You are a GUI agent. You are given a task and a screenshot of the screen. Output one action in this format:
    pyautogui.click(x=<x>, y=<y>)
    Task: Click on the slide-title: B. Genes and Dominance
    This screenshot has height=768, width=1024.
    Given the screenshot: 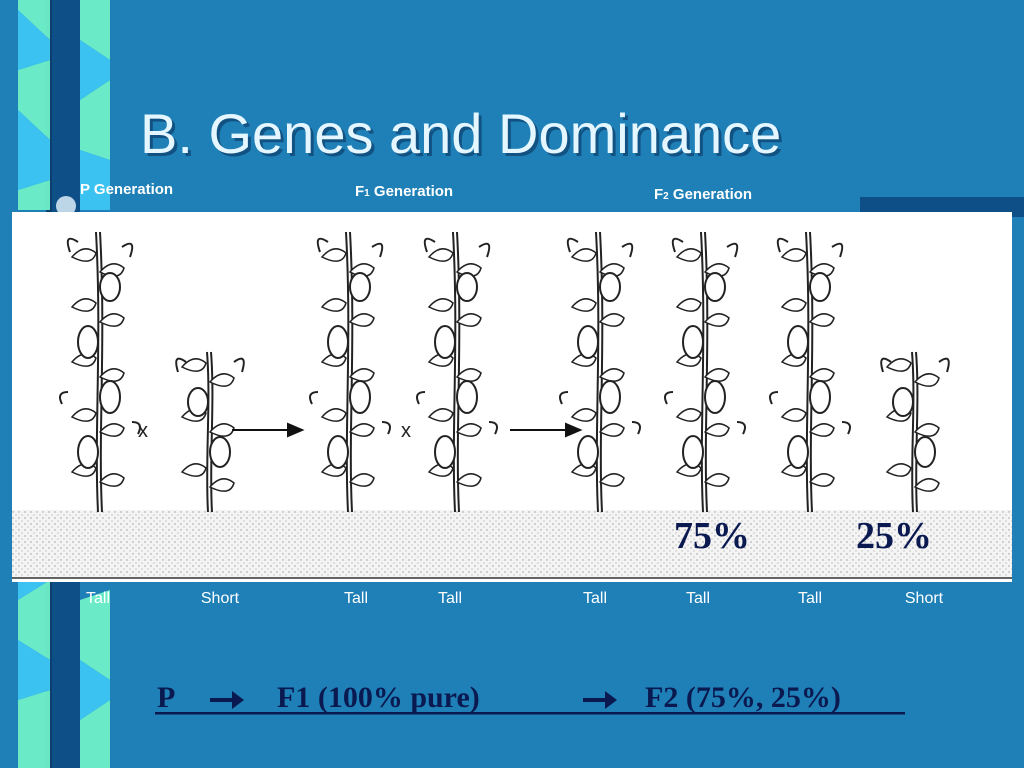 What is the action you would take?
    pyautogui.click(x=460, y=133)
    